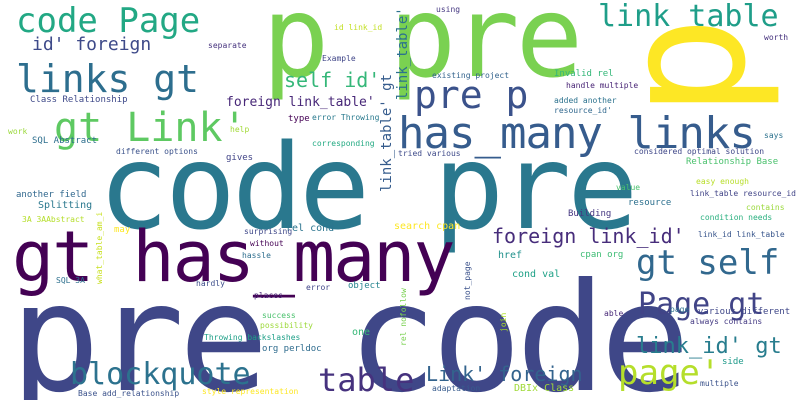 This screenshot has width=800, height=400. I want to click on word-various-different: various different, so click(744, 312).